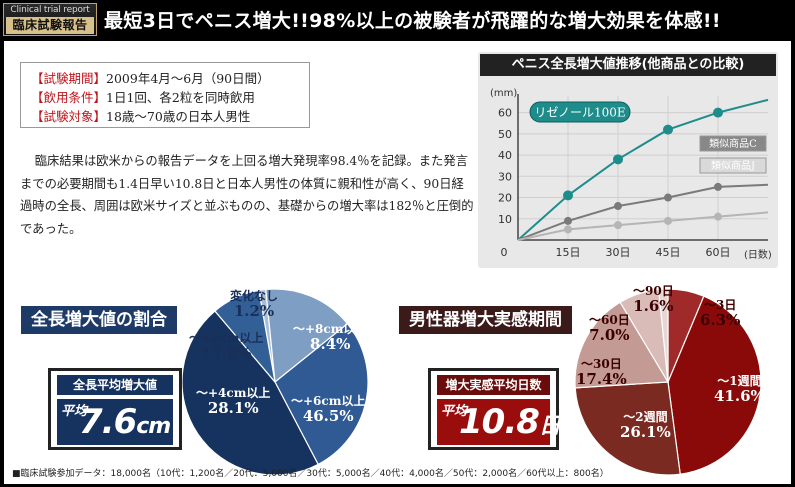 The height and width of the screenshot is (487, 795). Describe the element at coordinates (720, 313) in the screenshot. I see `pie2-label-3d: ～3日 6.3%` at that location.